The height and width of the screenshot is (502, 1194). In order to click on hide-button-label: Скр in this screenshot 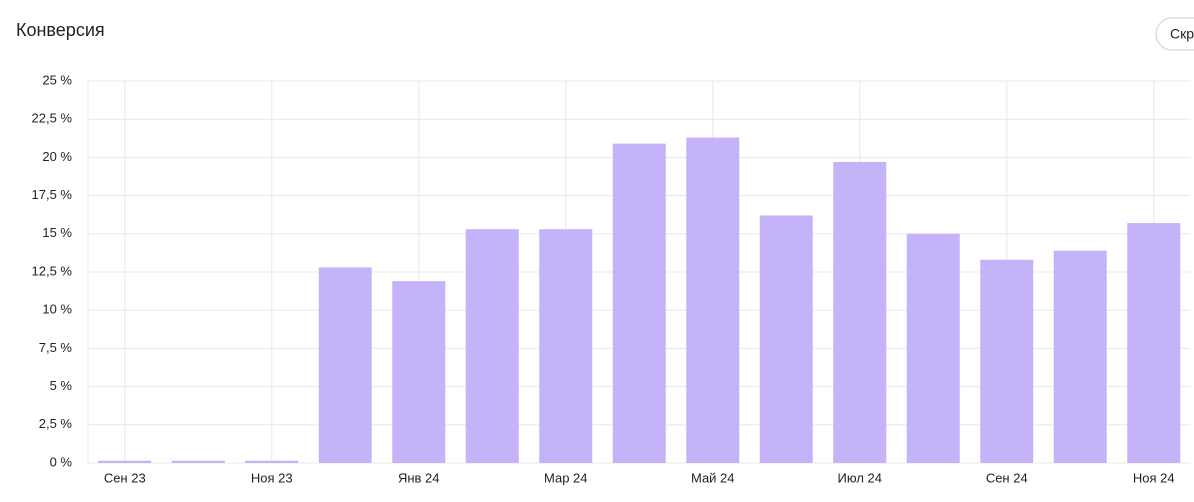, I will do `click(1182, 34)`.